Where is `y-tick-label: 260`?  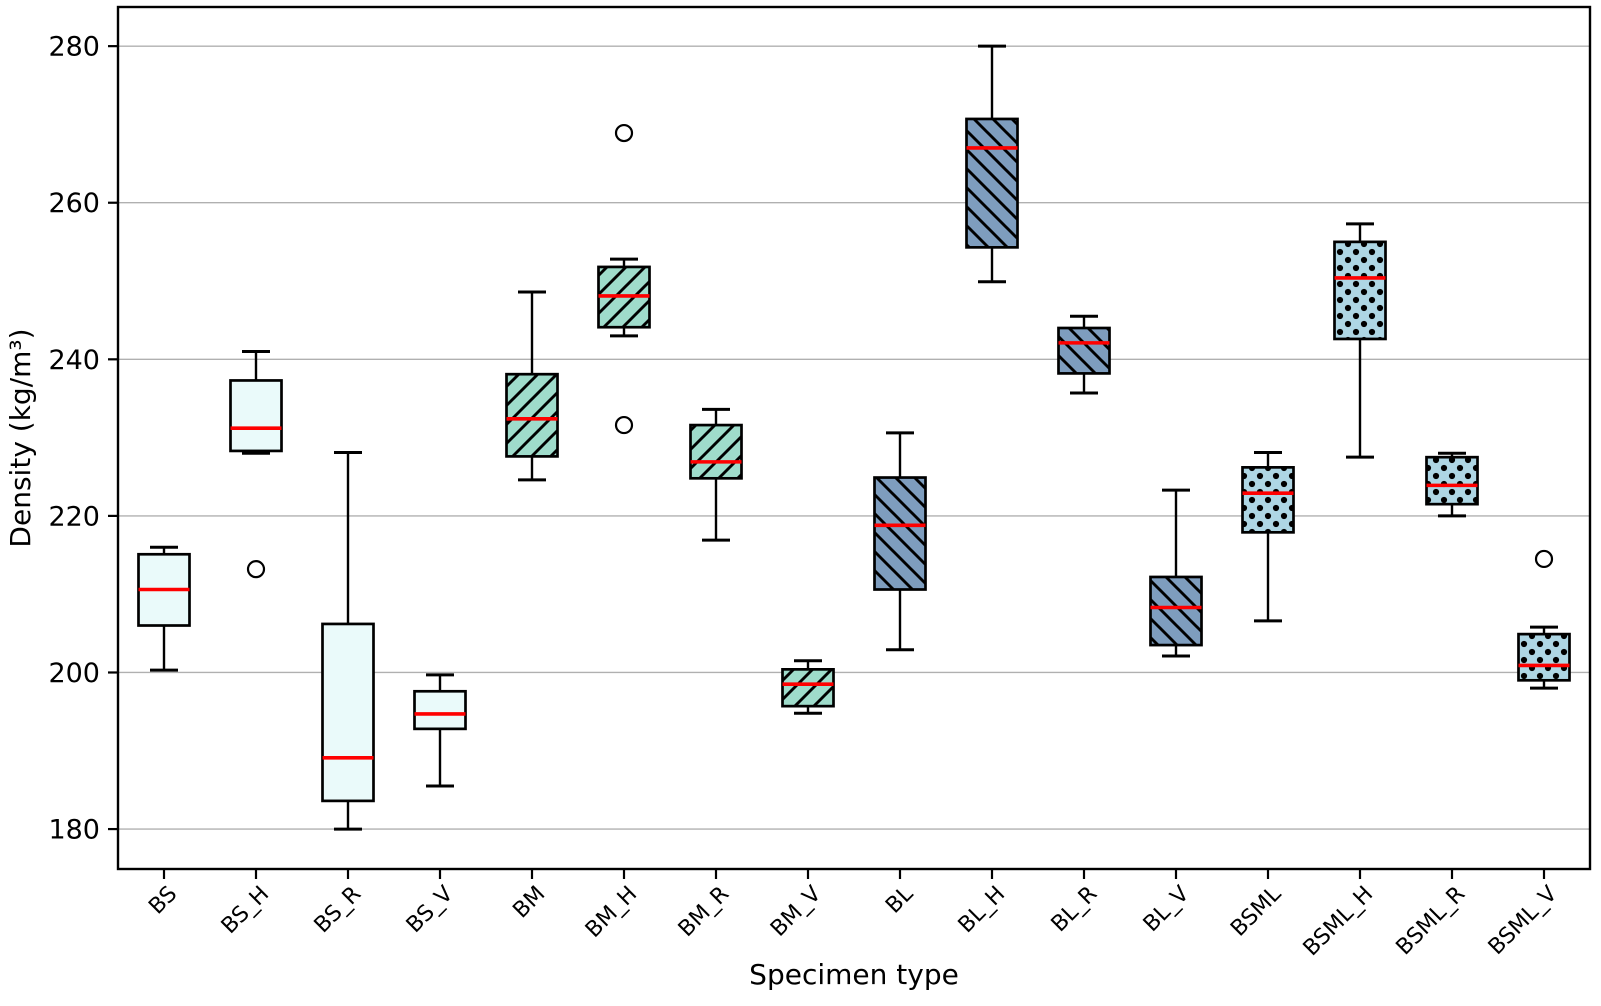
y-tick-label: 260 is located at coordinates (74, 203).